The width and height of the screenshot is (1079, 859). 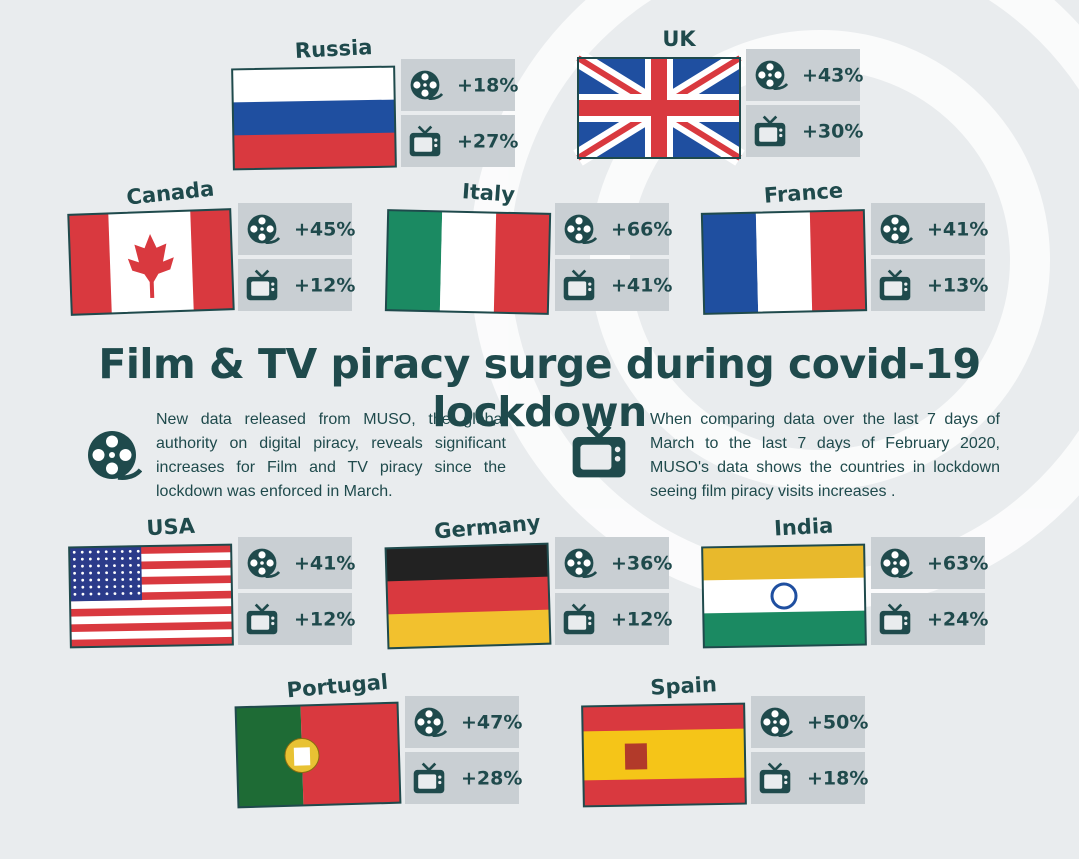 I want to click on country: France +41% +13%, so click(x=844, y=246).